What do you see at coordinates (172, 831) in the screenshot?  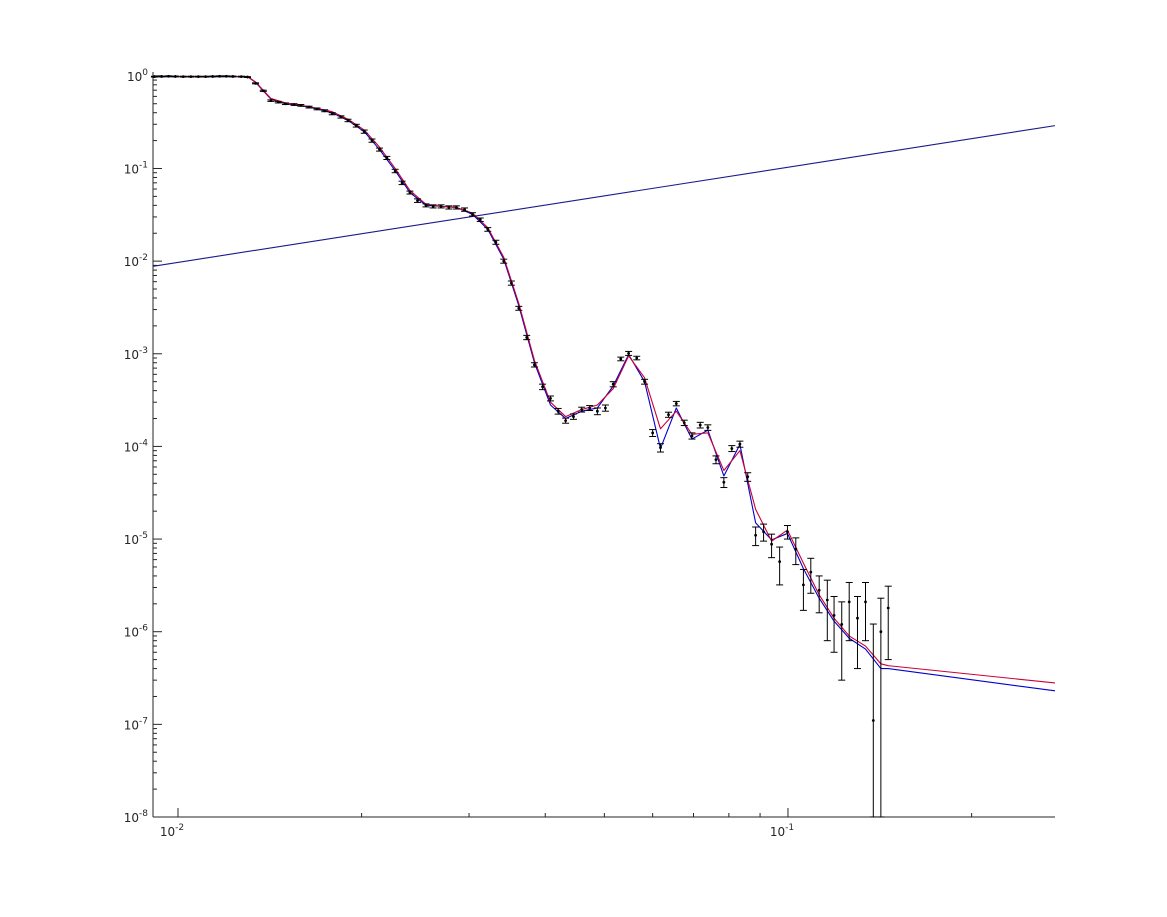 I see `x-tick-label: 10-2` at bounding box center [172, 831].